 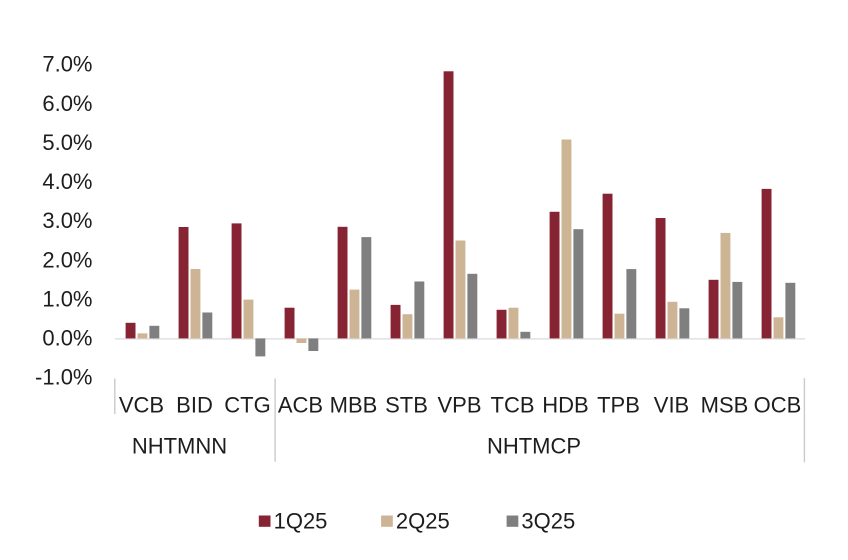 I want to click on svg-text: TPB, so click(x=618, y=405).